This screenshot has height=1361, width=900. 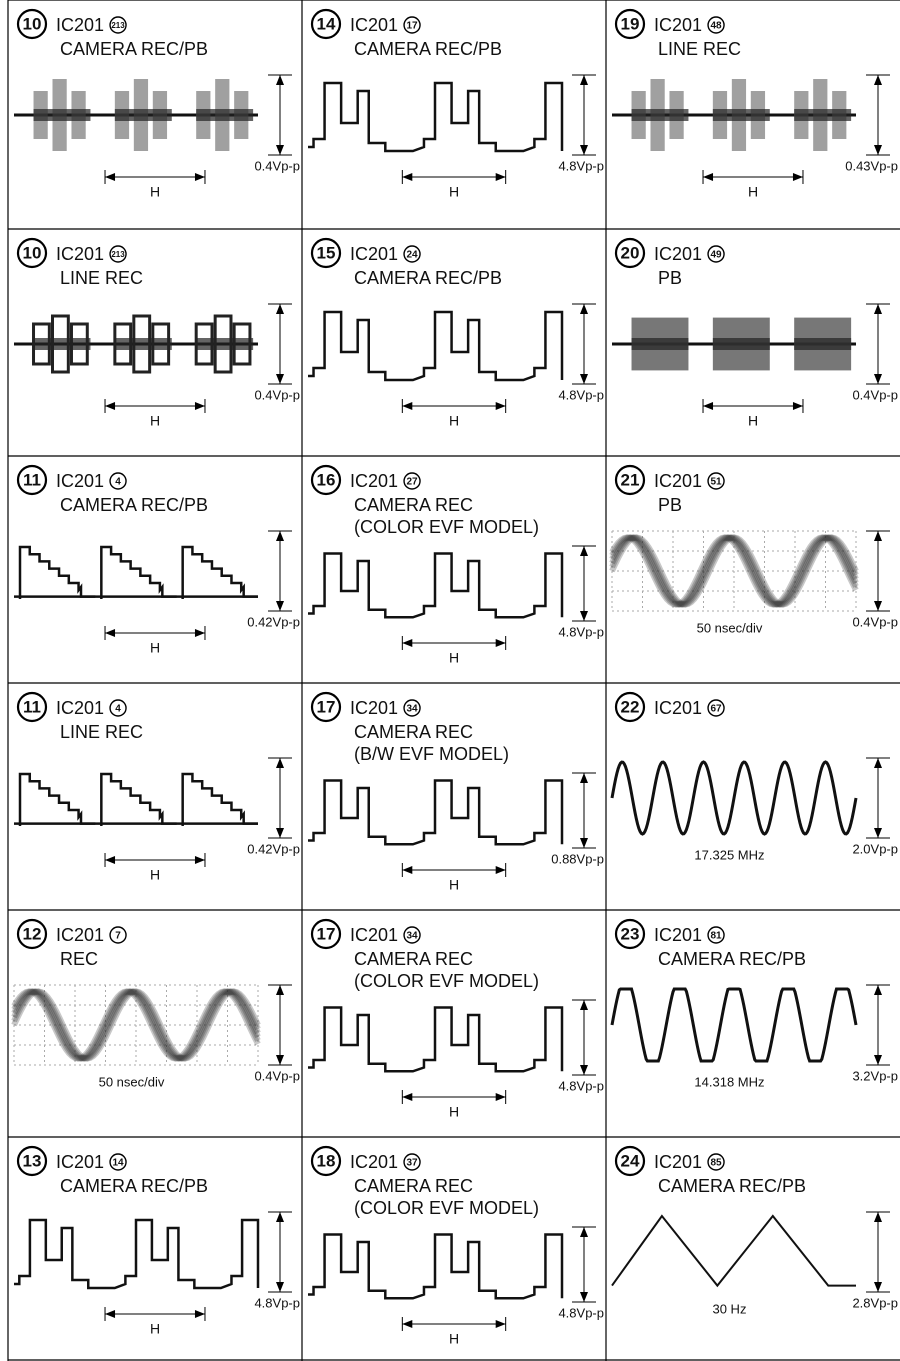 I want to click on pin-number: 81, so click(x=716, y=936).